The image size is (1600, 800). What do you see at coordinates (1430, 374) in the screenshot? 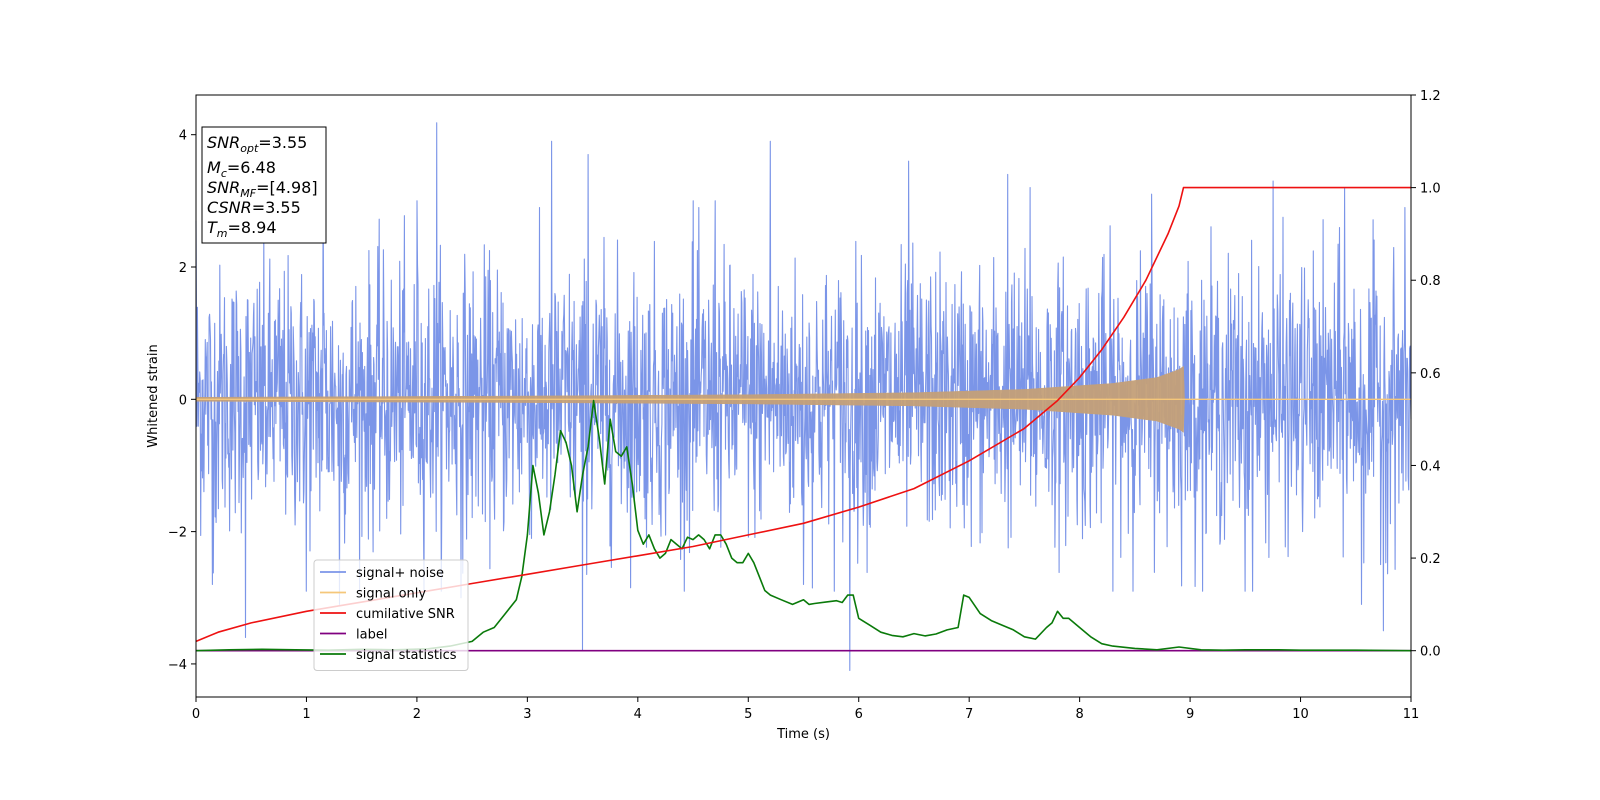
I see `y-right-tick-label: 0.6` at bounding box center [1430, 374].